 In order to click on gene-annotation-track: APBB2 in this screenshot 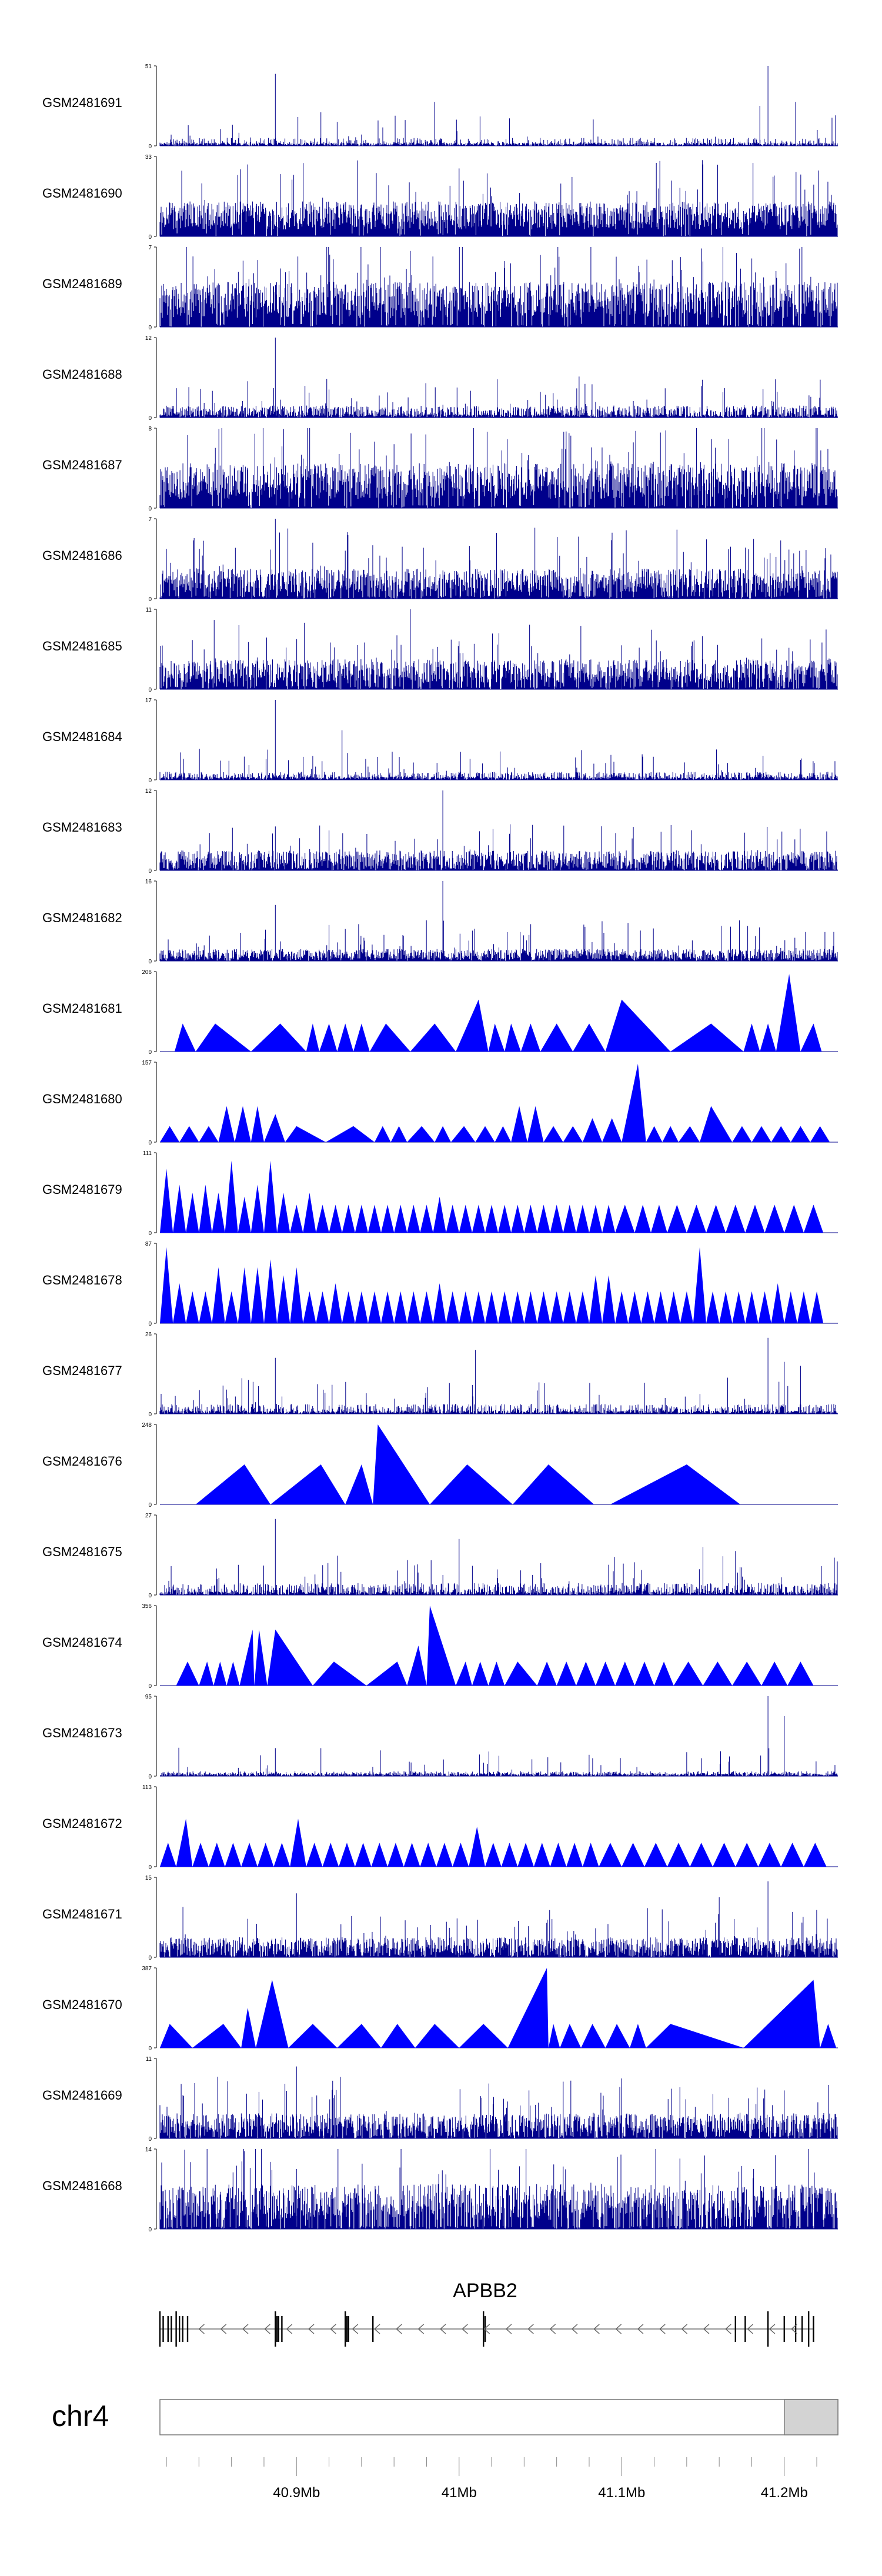, I will do `click(486, 2313)`.